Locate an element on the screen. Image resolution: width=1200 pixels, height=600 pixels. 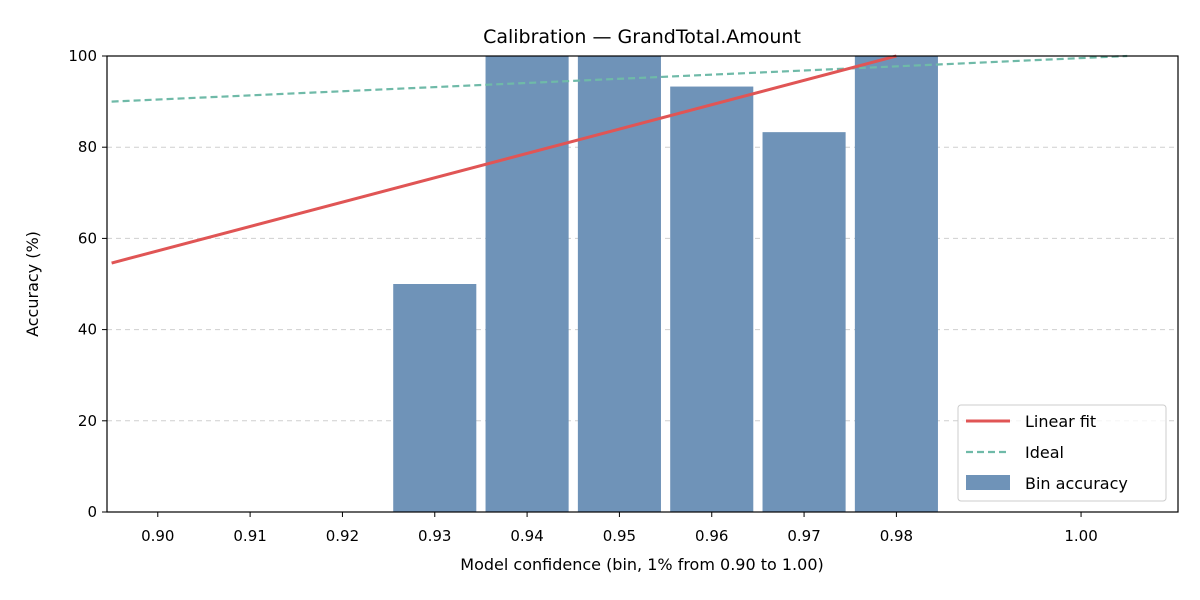
x-tick-label: 0.94 is located at coordinates (526, 536).